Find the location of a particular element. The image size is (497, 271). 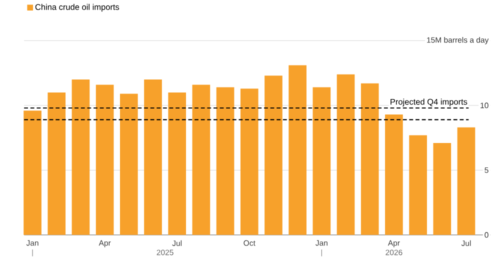

ref-line-label: Projected Q4 imports is located at coordinates (429, 102).